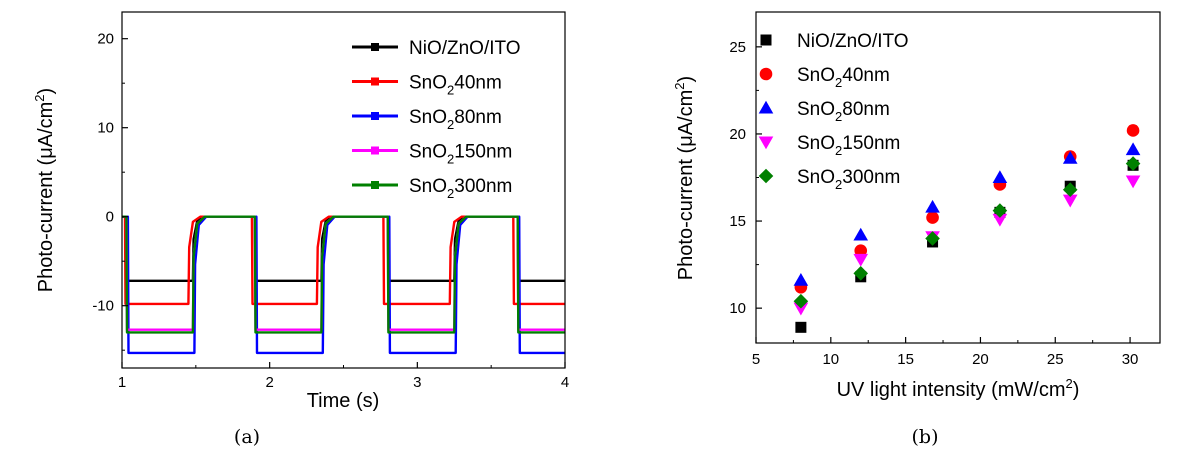 The image size is (1196, 471). Describe the element at coordinates (465, 48) in the screenshot. I see `panel-a-legend-label-nio-zno-ito: NiO/ZnO/ITO` at that location.